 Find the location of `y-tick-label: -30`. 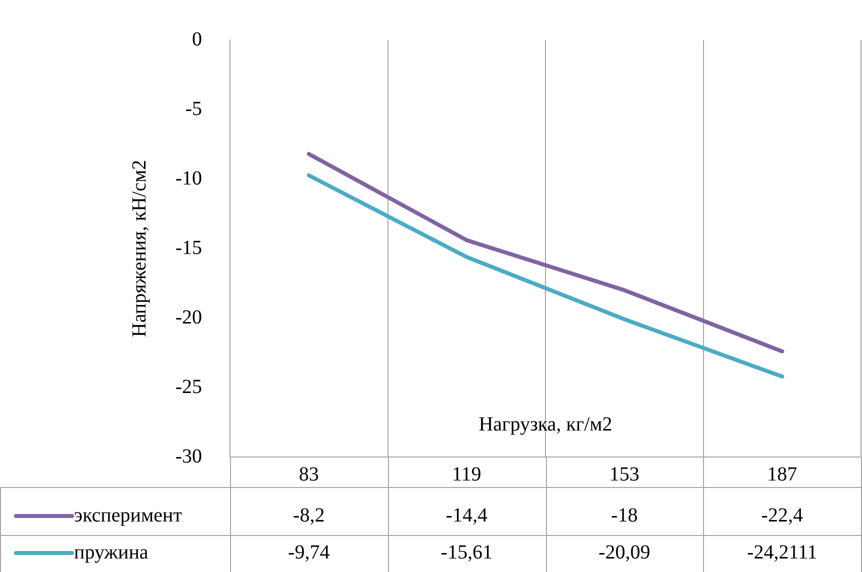

y-tick-label: -30 is located at coordinates (188, 456).